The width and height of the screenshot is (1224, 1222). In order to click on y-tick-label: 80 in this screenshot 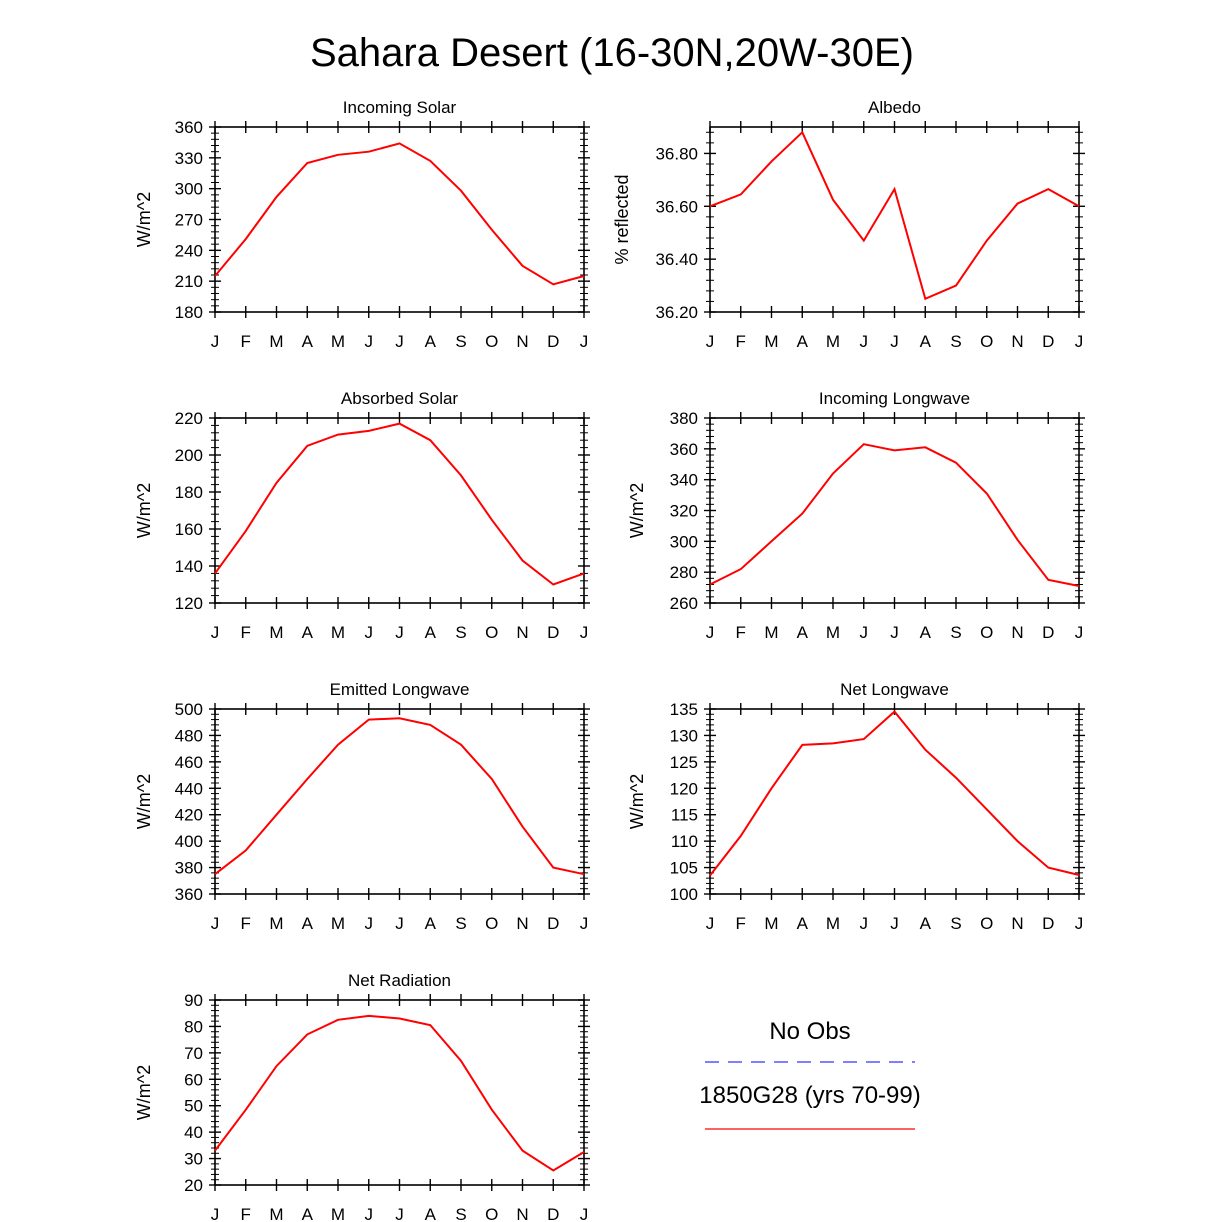, I will do `click(193, 1026)`.